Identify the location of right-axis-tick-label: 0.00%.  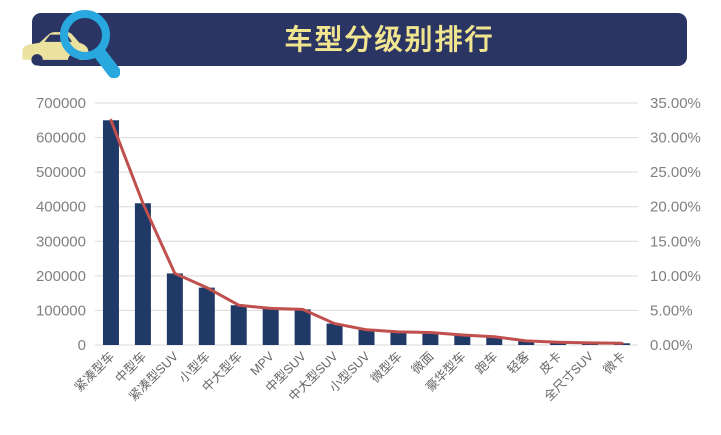
(671, 345).